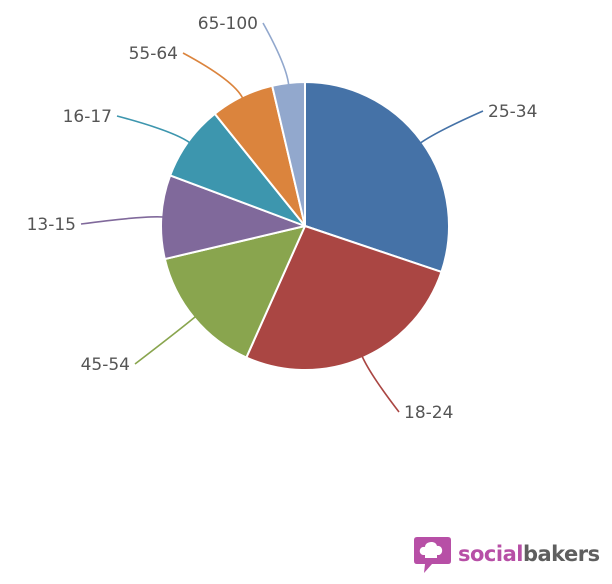 The image size is (612, 584). I want to click on slice-label-55-64: 55-64, so click(153, 54).